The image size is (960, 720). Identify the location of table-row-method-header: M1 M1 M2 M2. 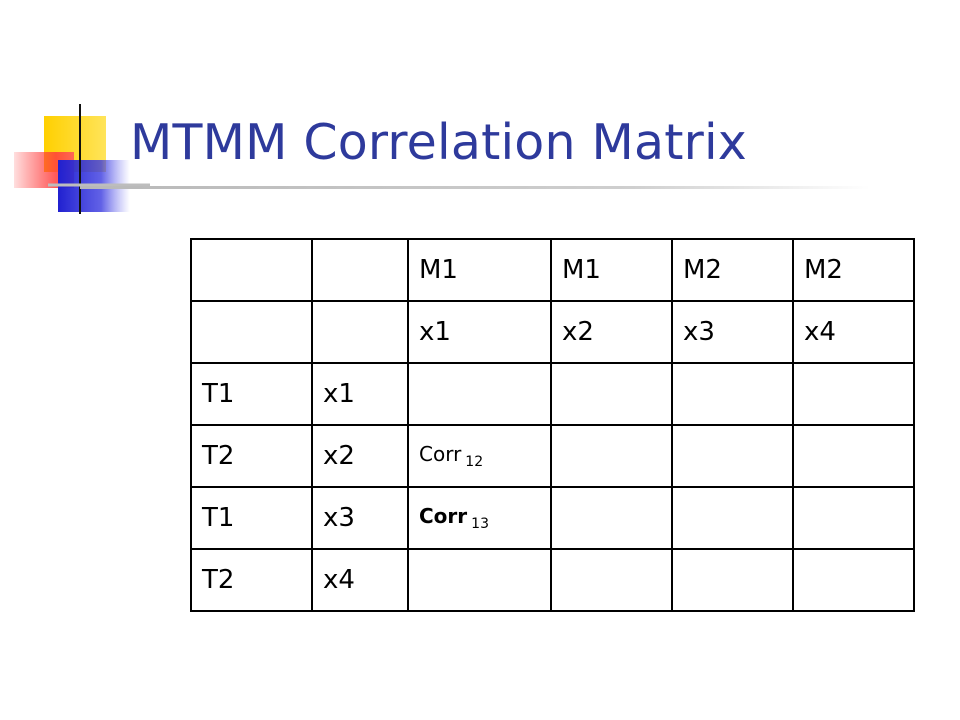
(552, 270).